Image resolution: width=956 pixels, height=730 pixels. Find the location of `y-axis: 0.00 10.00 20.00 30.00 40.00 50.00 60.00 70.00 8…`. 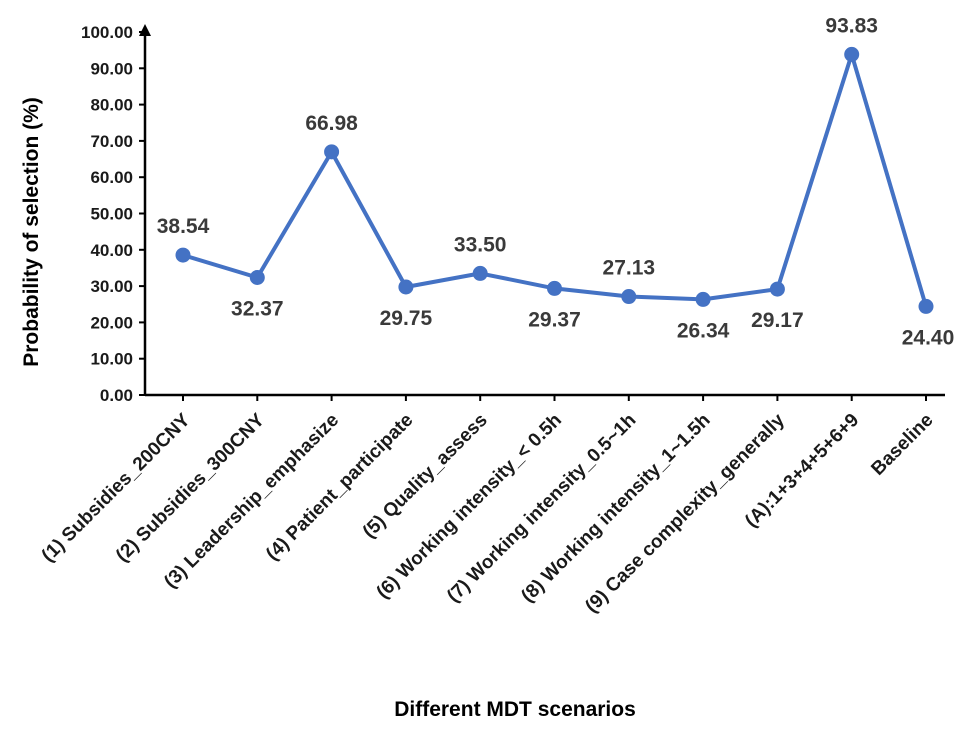

y-axis: 0.00 10.00 20.00 30.00 40.00 50.00 60.00 70.00 8… is located at coordinates (116, 214).